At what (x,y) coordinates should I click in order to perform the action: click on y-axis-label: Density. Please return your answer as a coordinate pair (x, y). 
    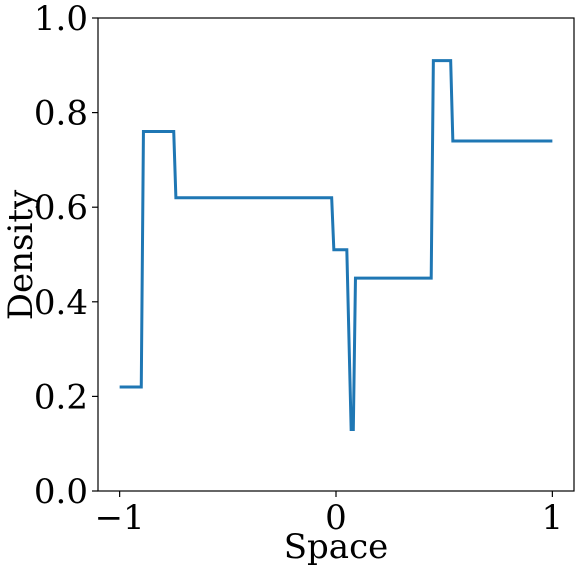
    Looking at the image, I should click on (21, 254).